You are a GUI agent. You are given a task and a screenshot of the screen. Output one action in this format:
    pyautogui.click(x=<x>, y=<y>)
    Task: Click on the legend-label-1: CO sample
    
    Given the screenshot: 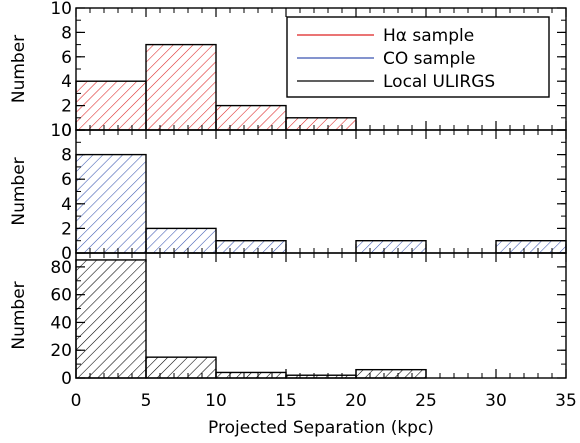 What is the action you would take?
    pyautogui.click(x=429, y=59)
    